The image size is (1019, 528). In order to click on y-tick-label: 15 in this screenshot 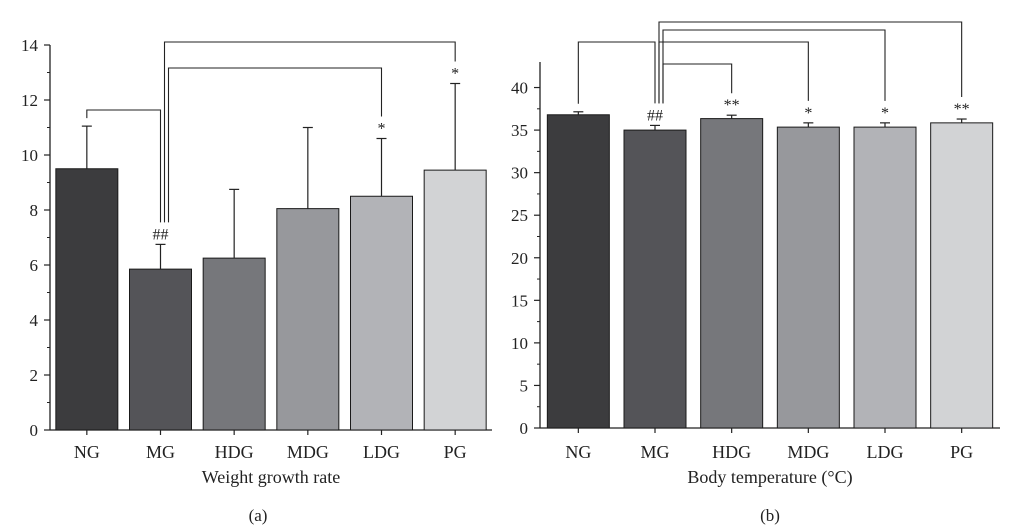, I will do `click(519, 300)`.